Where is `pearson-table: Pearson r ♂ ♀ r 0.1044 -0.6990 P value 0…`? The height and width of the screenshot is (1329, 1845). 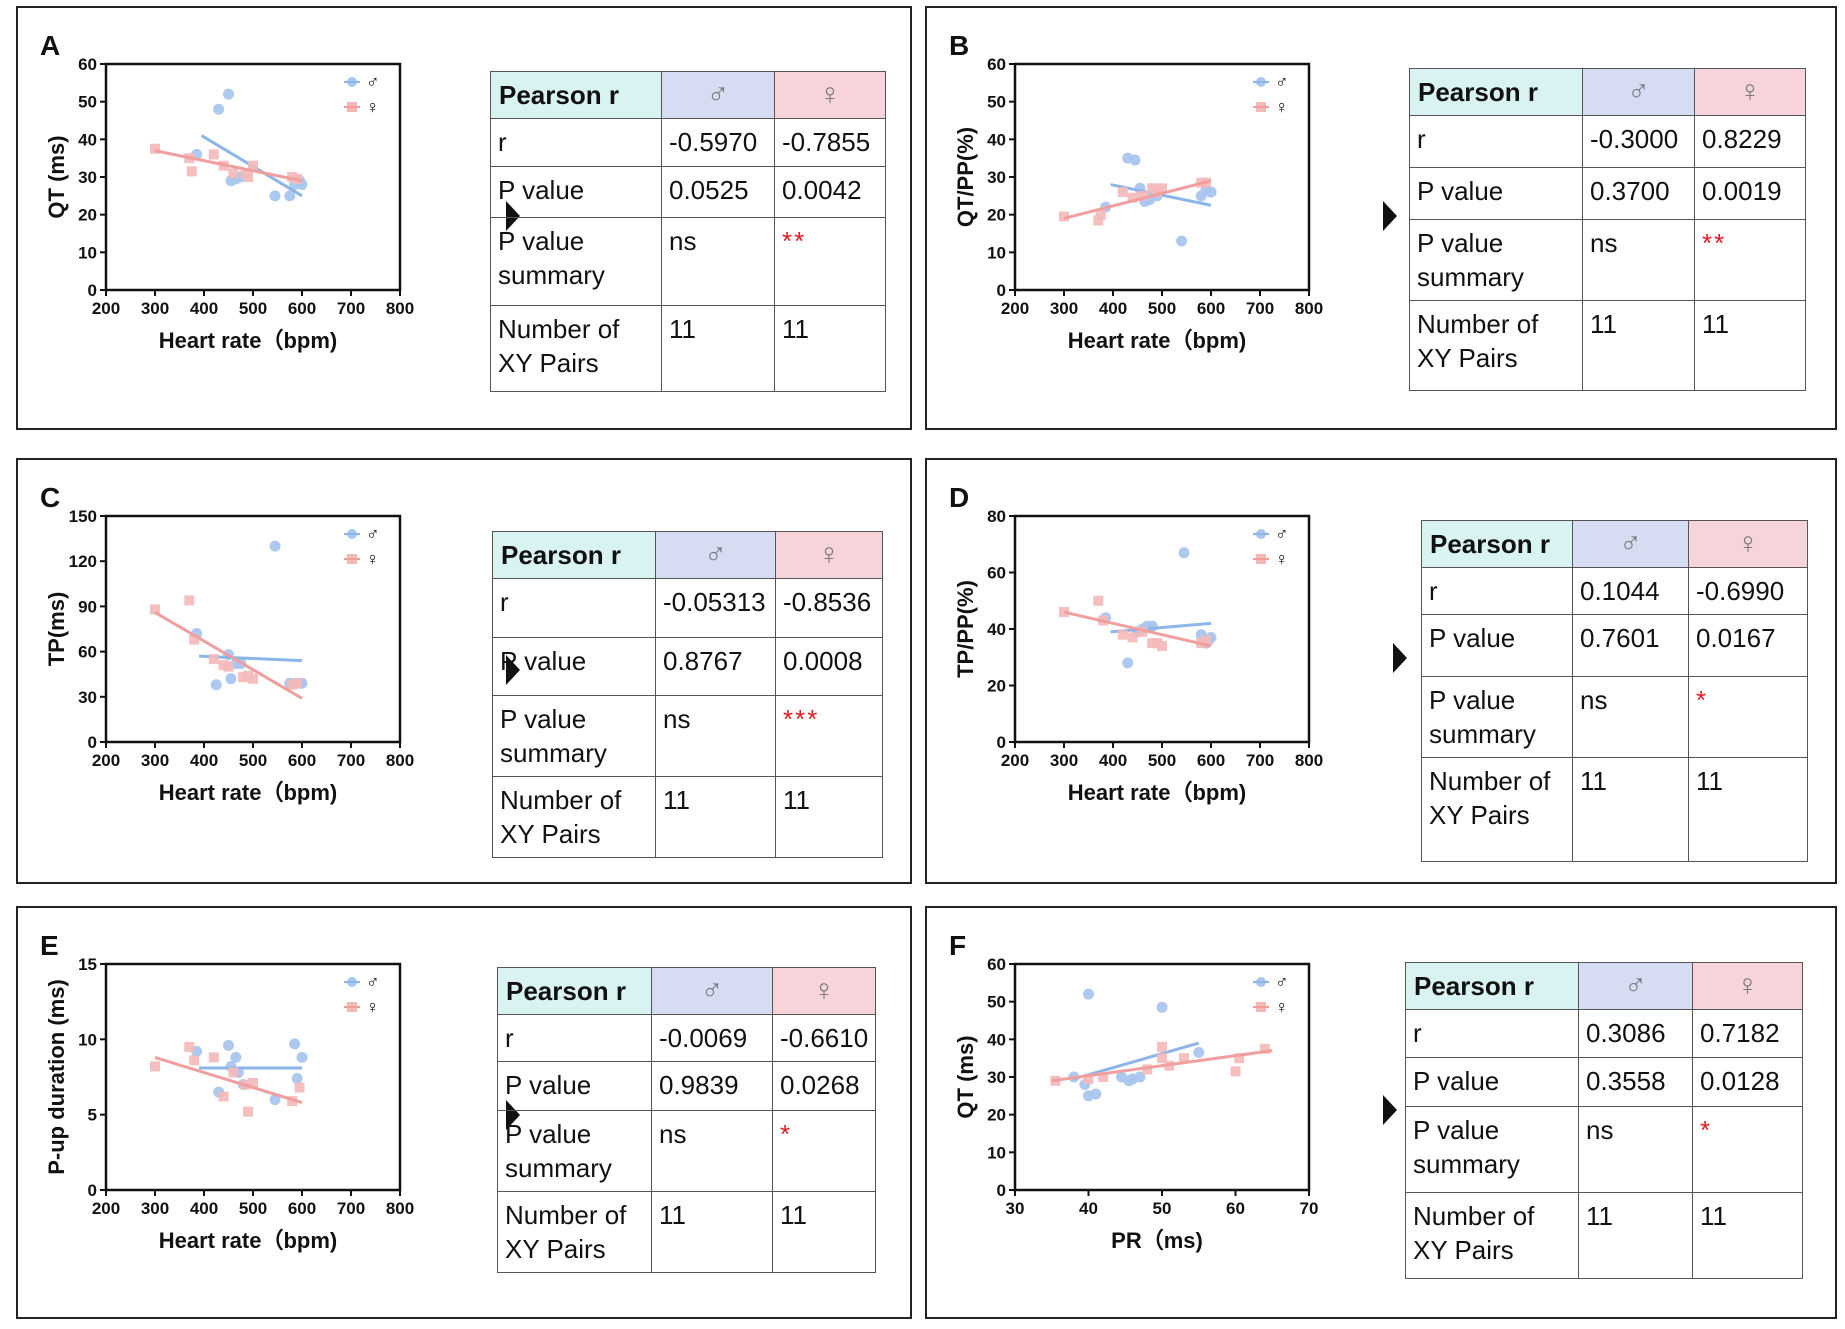
pearson-table: Pearson r ♂ ♀ r 0.1044 -0.6990 P value 0… is located at coordinates (1614, 691).